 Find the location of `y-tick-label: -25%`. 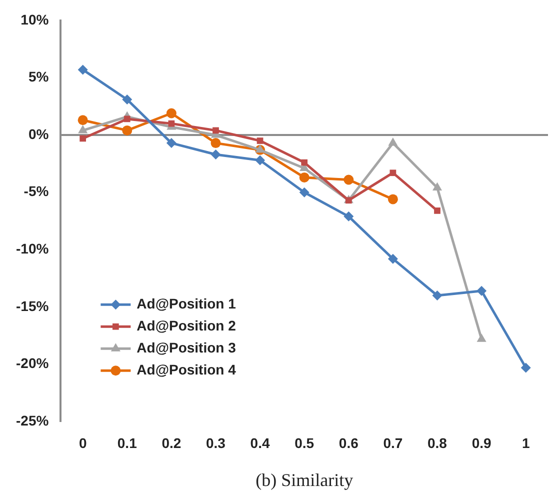

y-tick-label: -25% is located at coordinates (33, 420).